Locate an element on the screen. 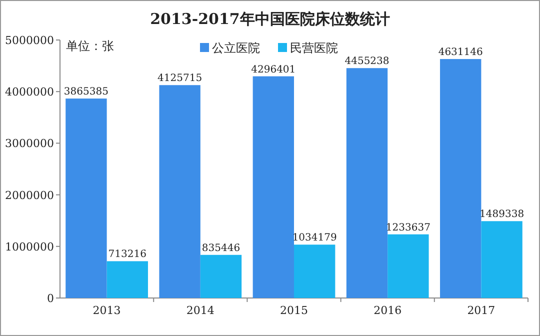 The height and width of the screenshot is (336, 540). x-tick-label: 2013 is located at coordinates (106, 310).